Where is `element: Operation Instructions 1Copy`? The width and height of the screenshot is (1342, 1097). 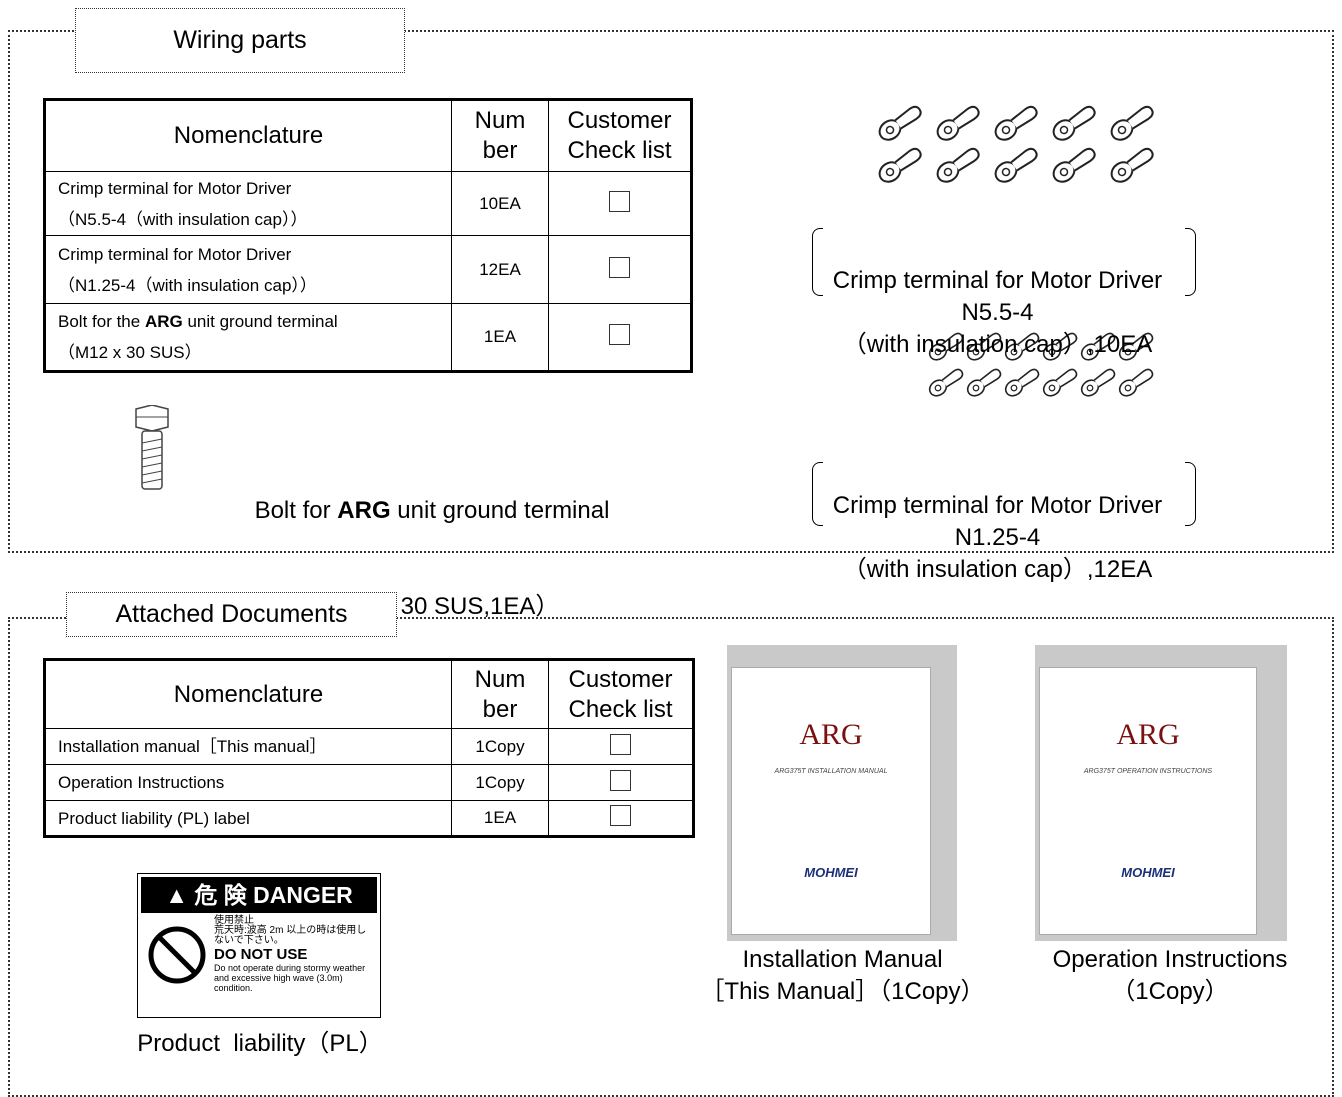 element: Operation Instructions 1Copy is located at coordinates (369, 782).